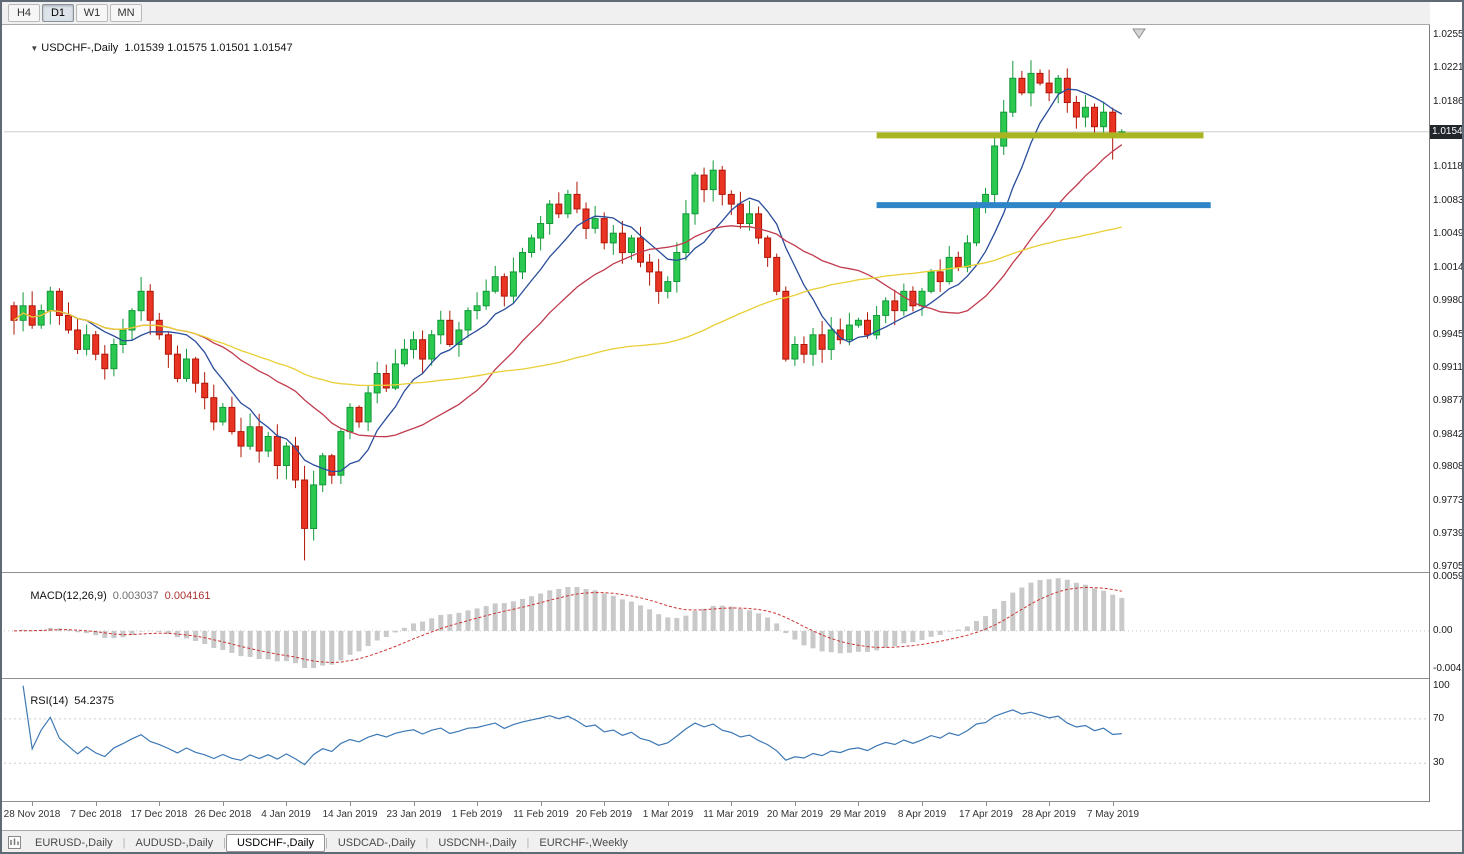  I want to click on macd-name: MACD(12,26,9), so click(68, 596).